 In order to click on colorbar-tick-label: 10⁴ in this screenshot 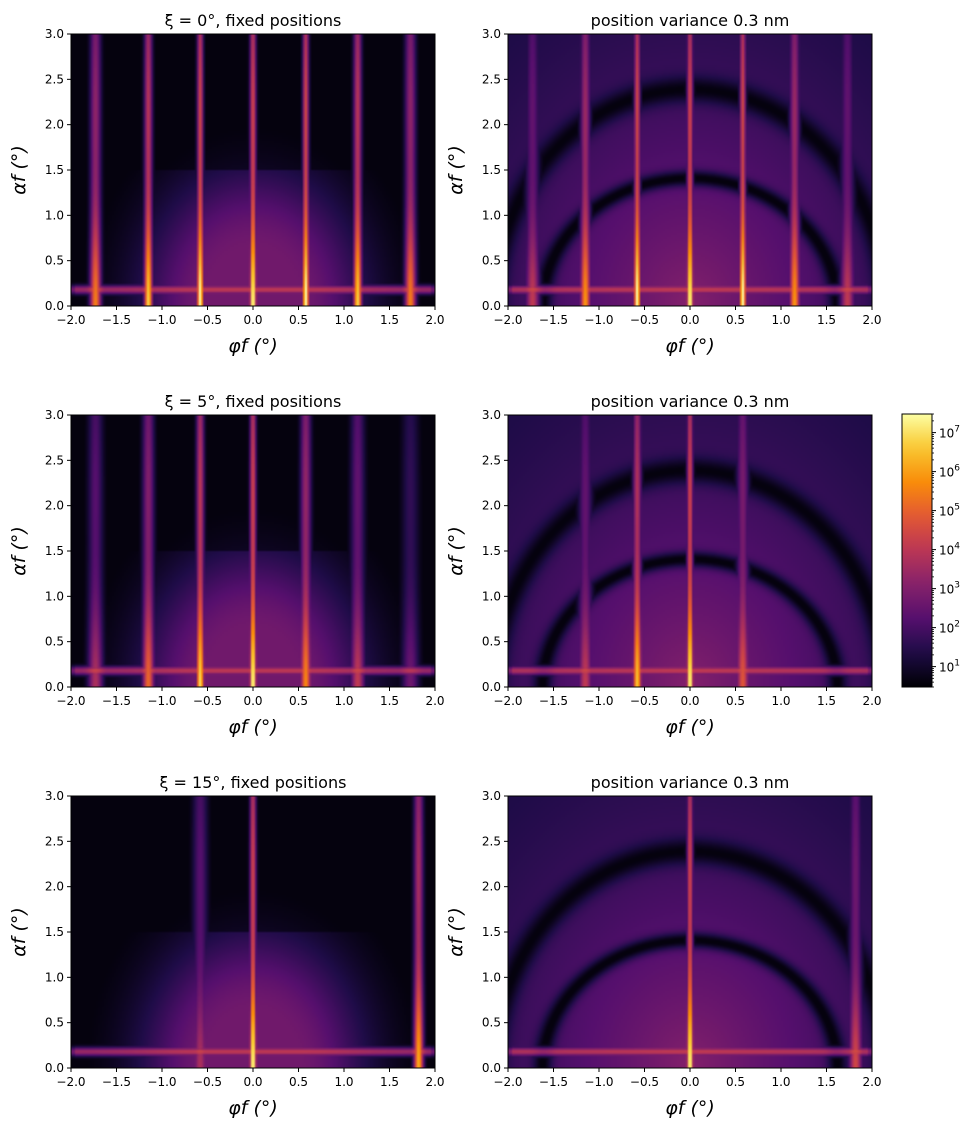, I will do `click(949, 550)`.